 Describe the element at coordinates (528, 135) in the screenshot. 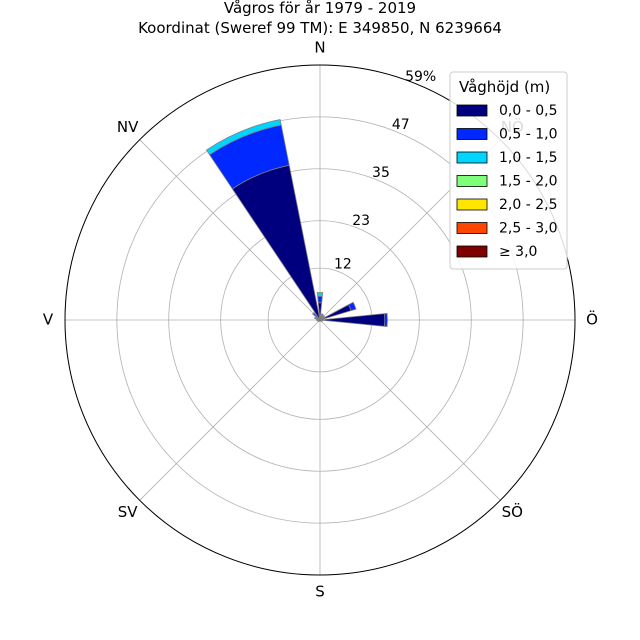

I see `legend-entry: 0,5 - 1,0` at that location.